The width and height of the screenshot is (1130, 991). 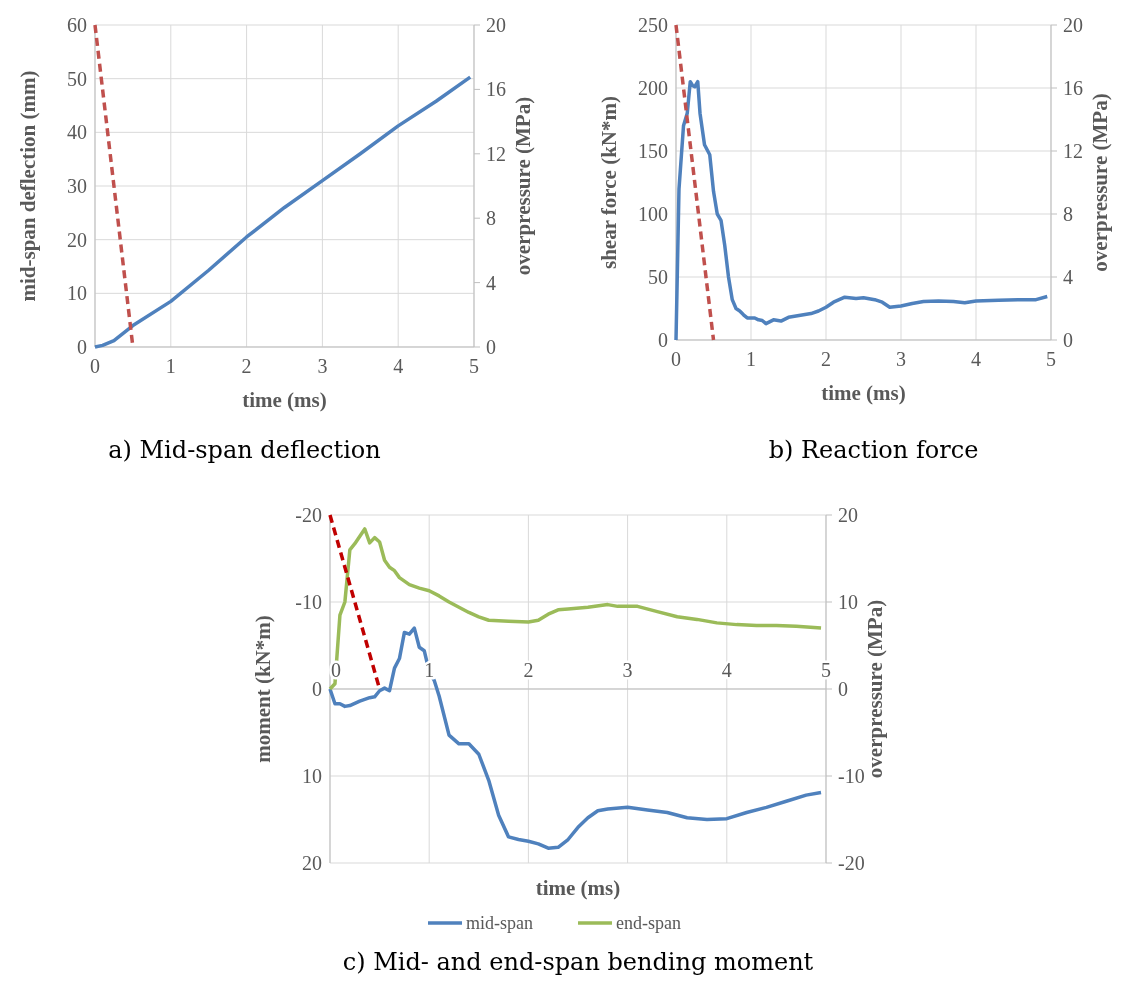 What do you see at coordinates (653, 214) in the screenshot?
I see `y-tick-label: 100` at bounding box center [653, 214].